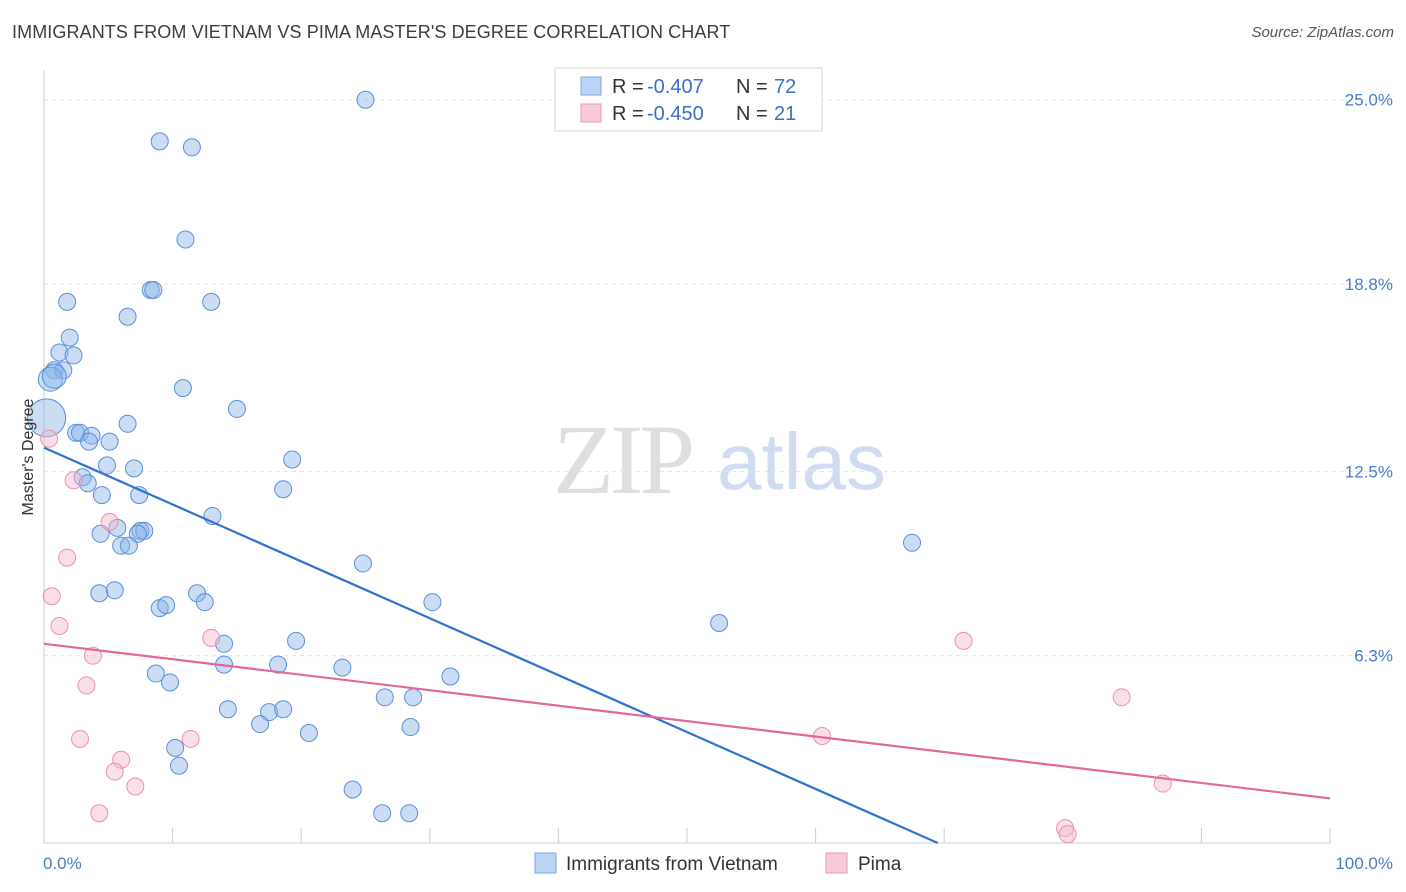 The height and width of the screenshot is (892, 1406). Describe the element at coordinates (28, 456) in the screenshot. I see `y-axis-label: Master's Degree` at that location.